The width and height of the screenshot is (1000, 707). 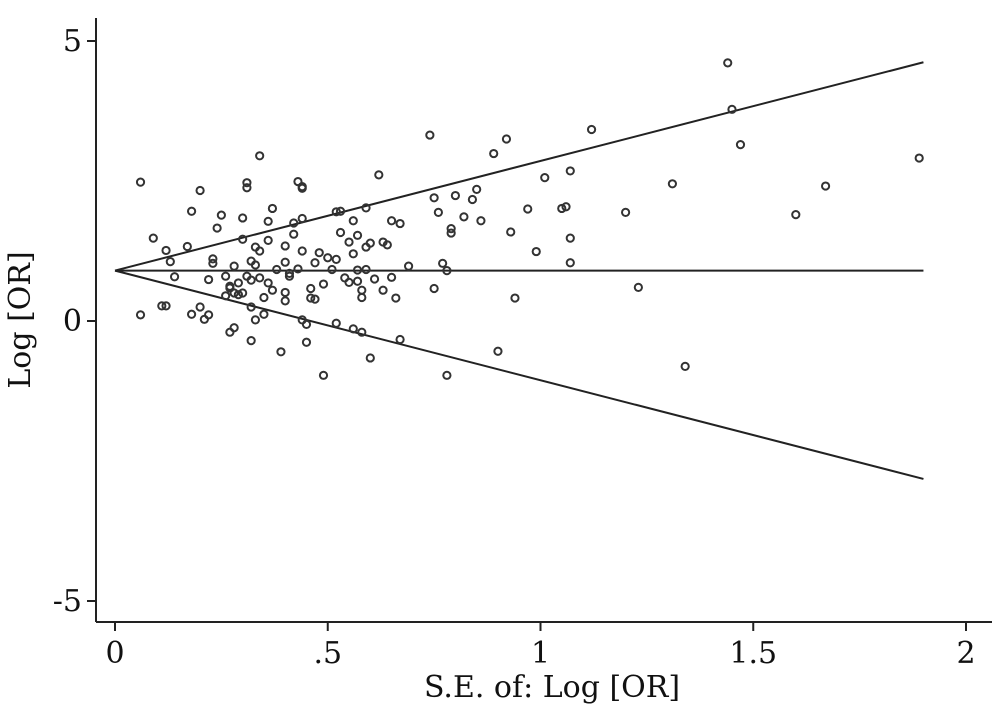 I want to click on y-tick-label: 5, so click(x=72, y=41).